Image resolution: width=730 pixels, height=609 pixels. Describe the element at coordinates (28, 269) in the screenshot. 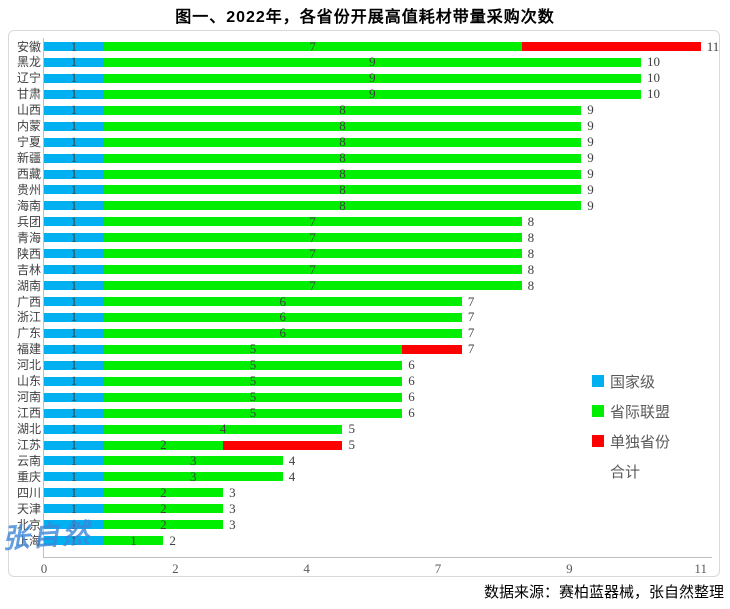

I see `y-axis-label: 吉林` at that location.